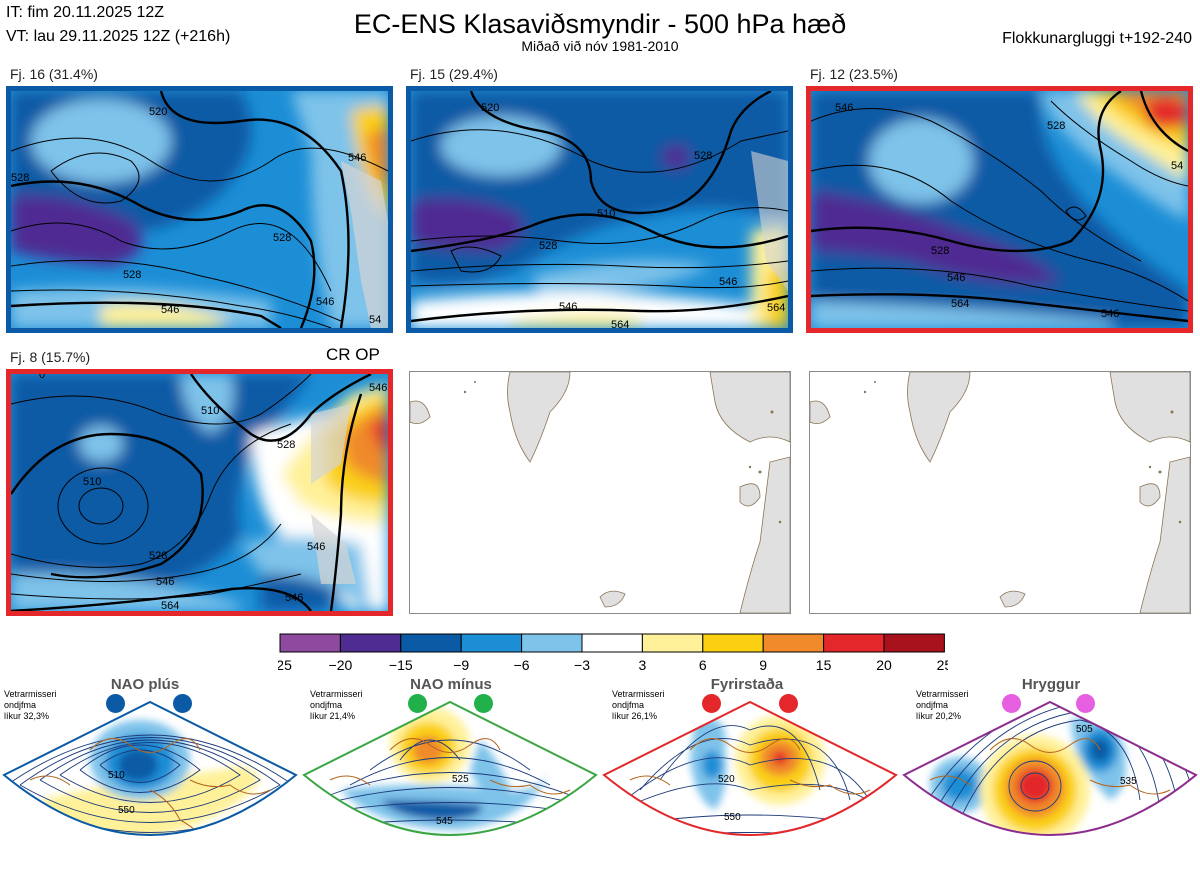 This screenshot has height=871, width=1200. Describe the element at coordinates (1050, 772) in the screenshot. I see `regime-map-ridge: 505 535 560` at that location.